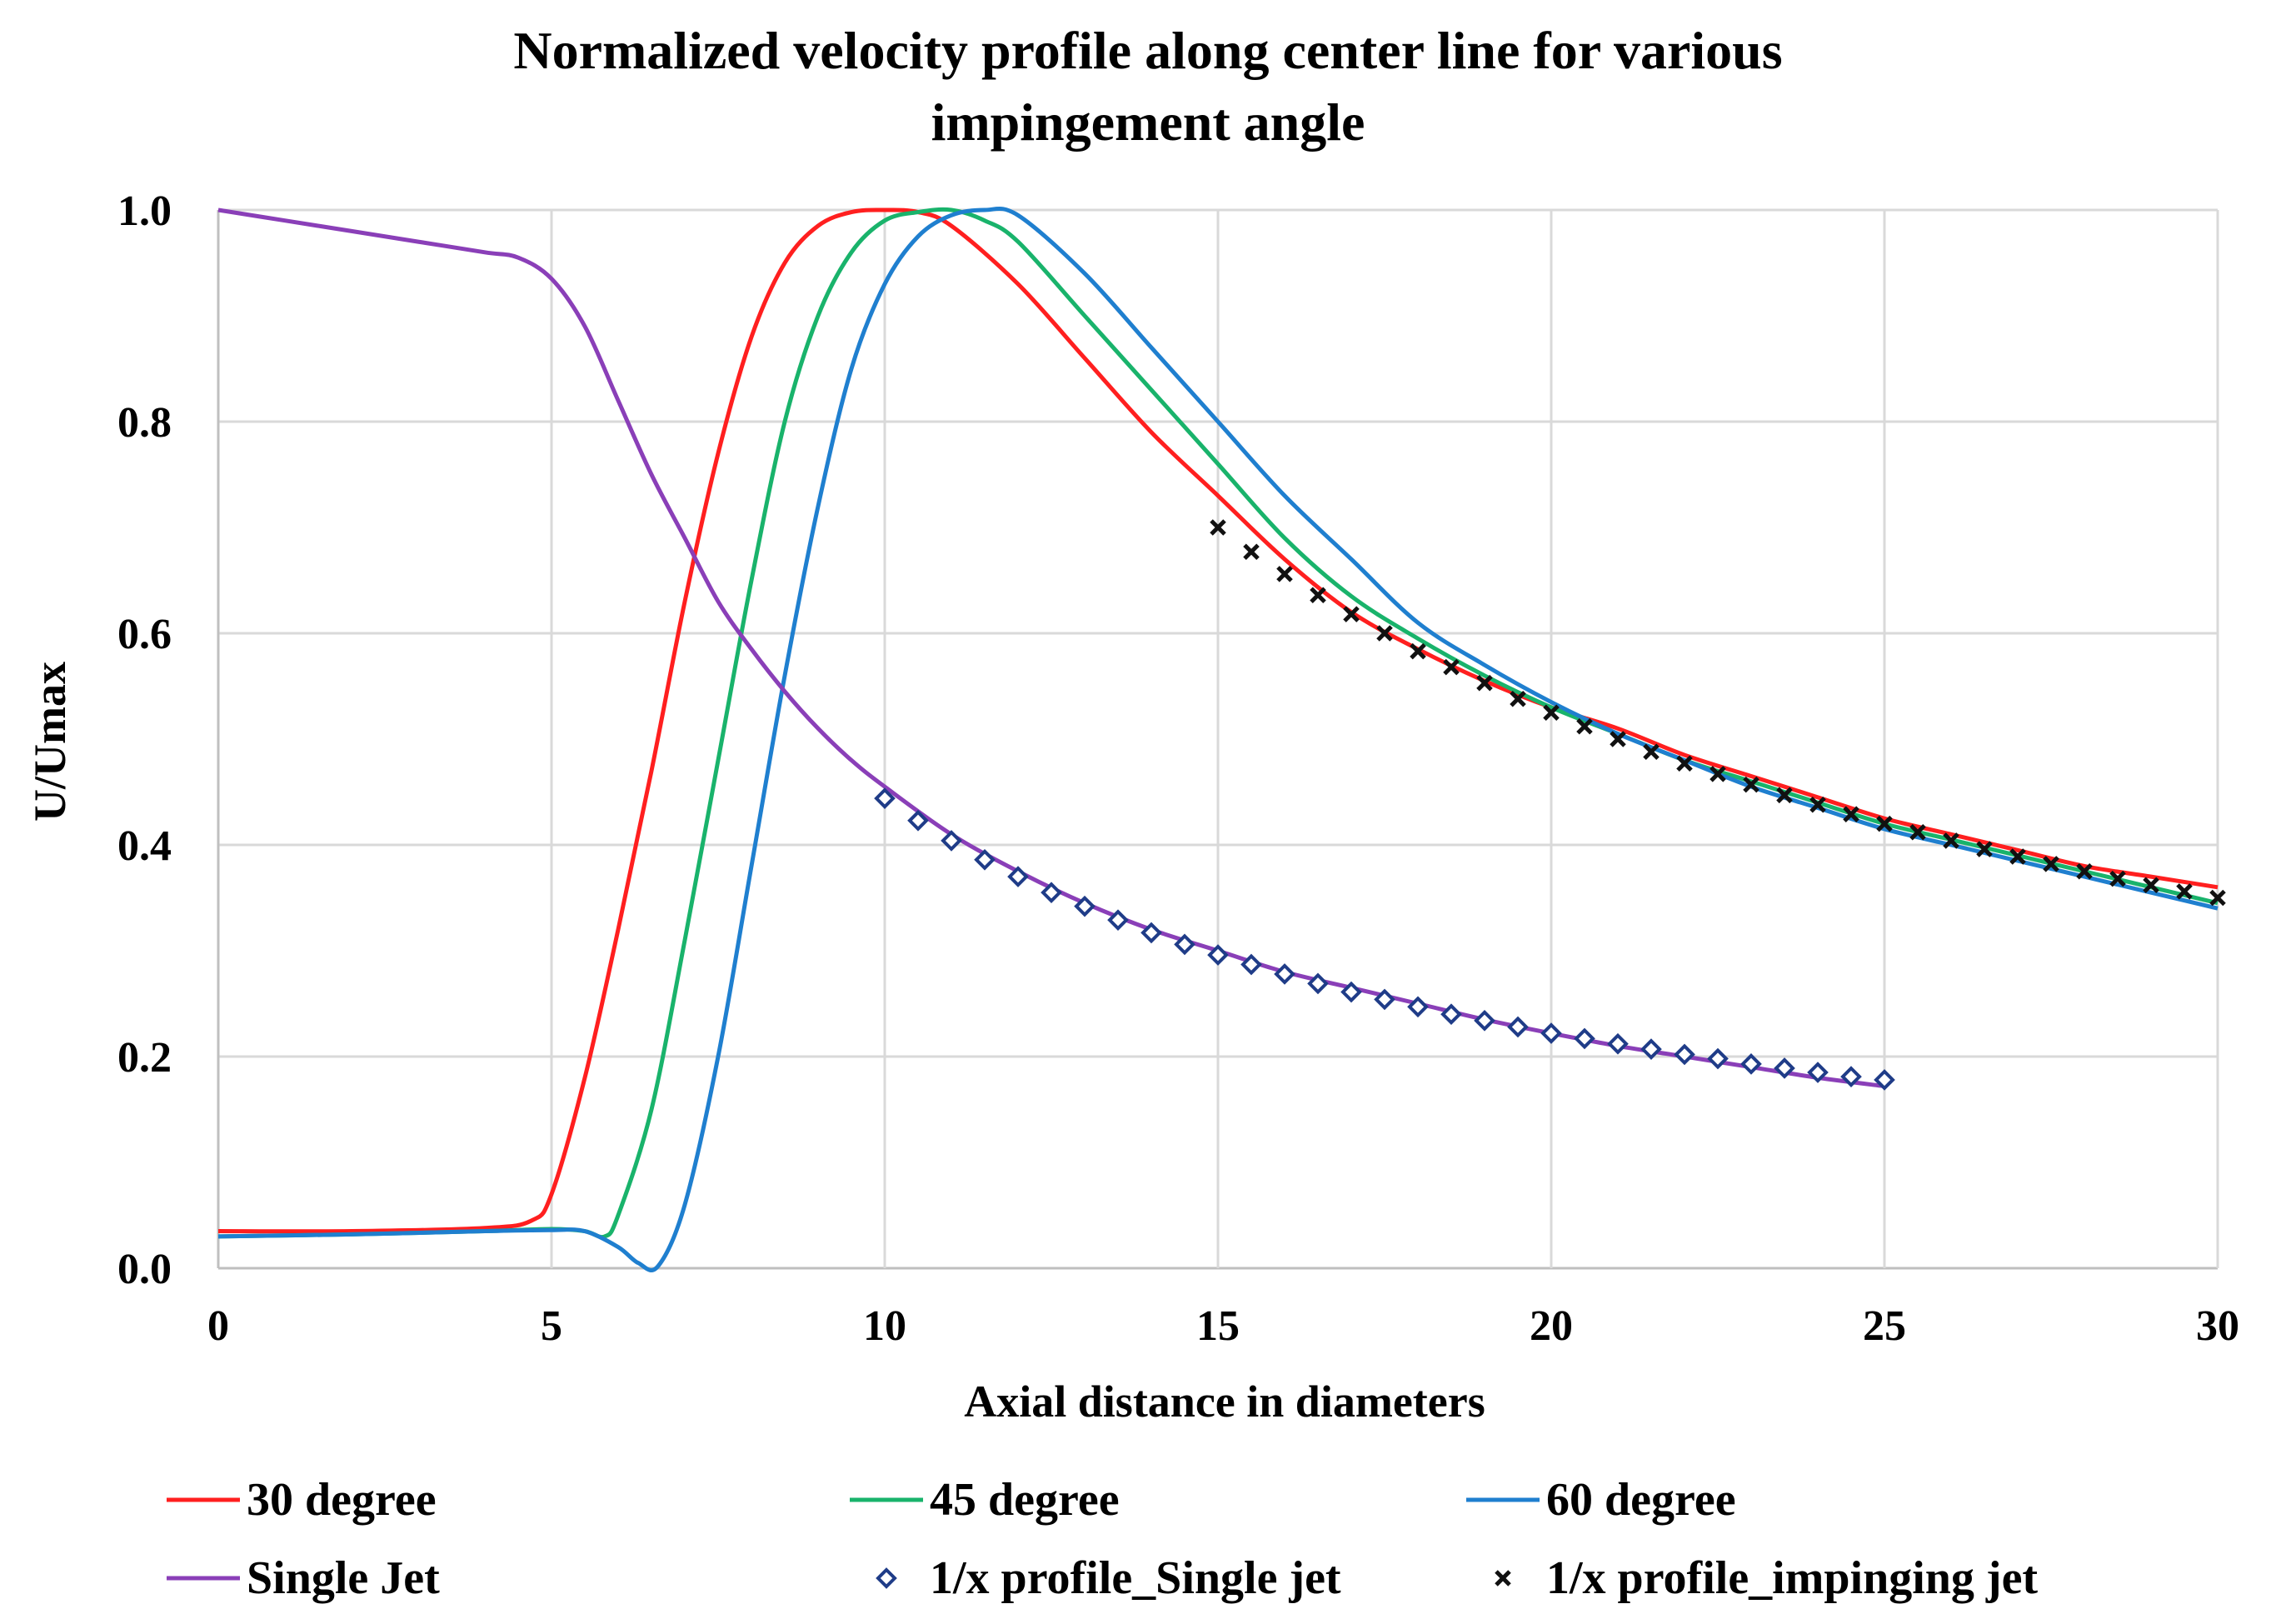 The width and height of the screenshot is (2296, 1624). I want to click on legend-item: 60 degree, so click(1601, 1500).